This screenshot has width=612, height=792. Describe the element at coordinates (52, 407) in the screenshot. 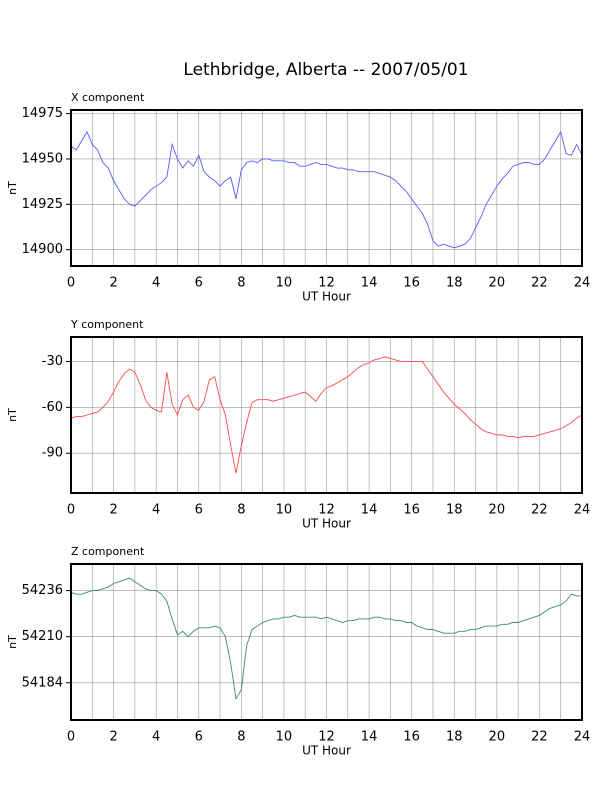

I see `y-tick-label: -60` at that location.